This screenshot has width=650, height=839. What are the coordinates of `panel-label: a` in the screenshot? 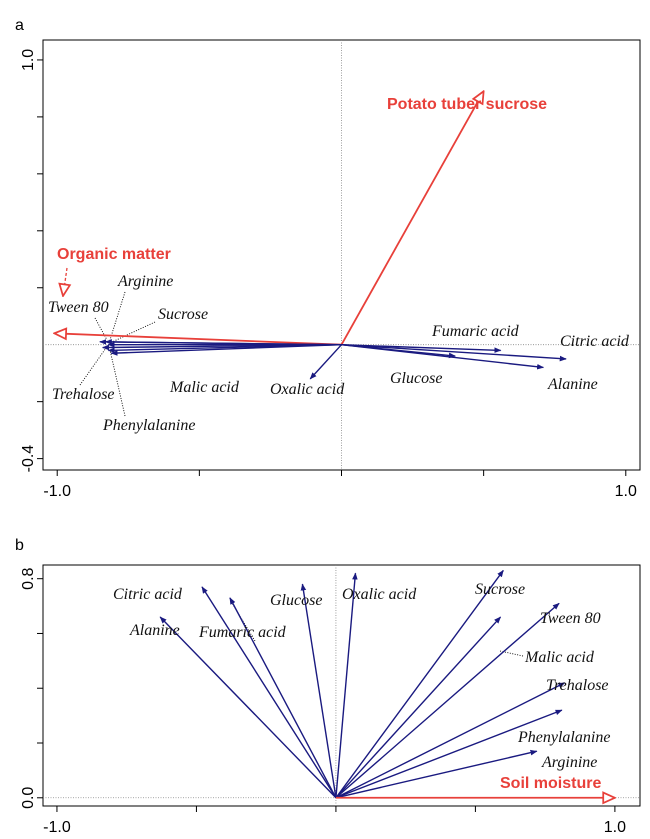 It's located at (19, 25).